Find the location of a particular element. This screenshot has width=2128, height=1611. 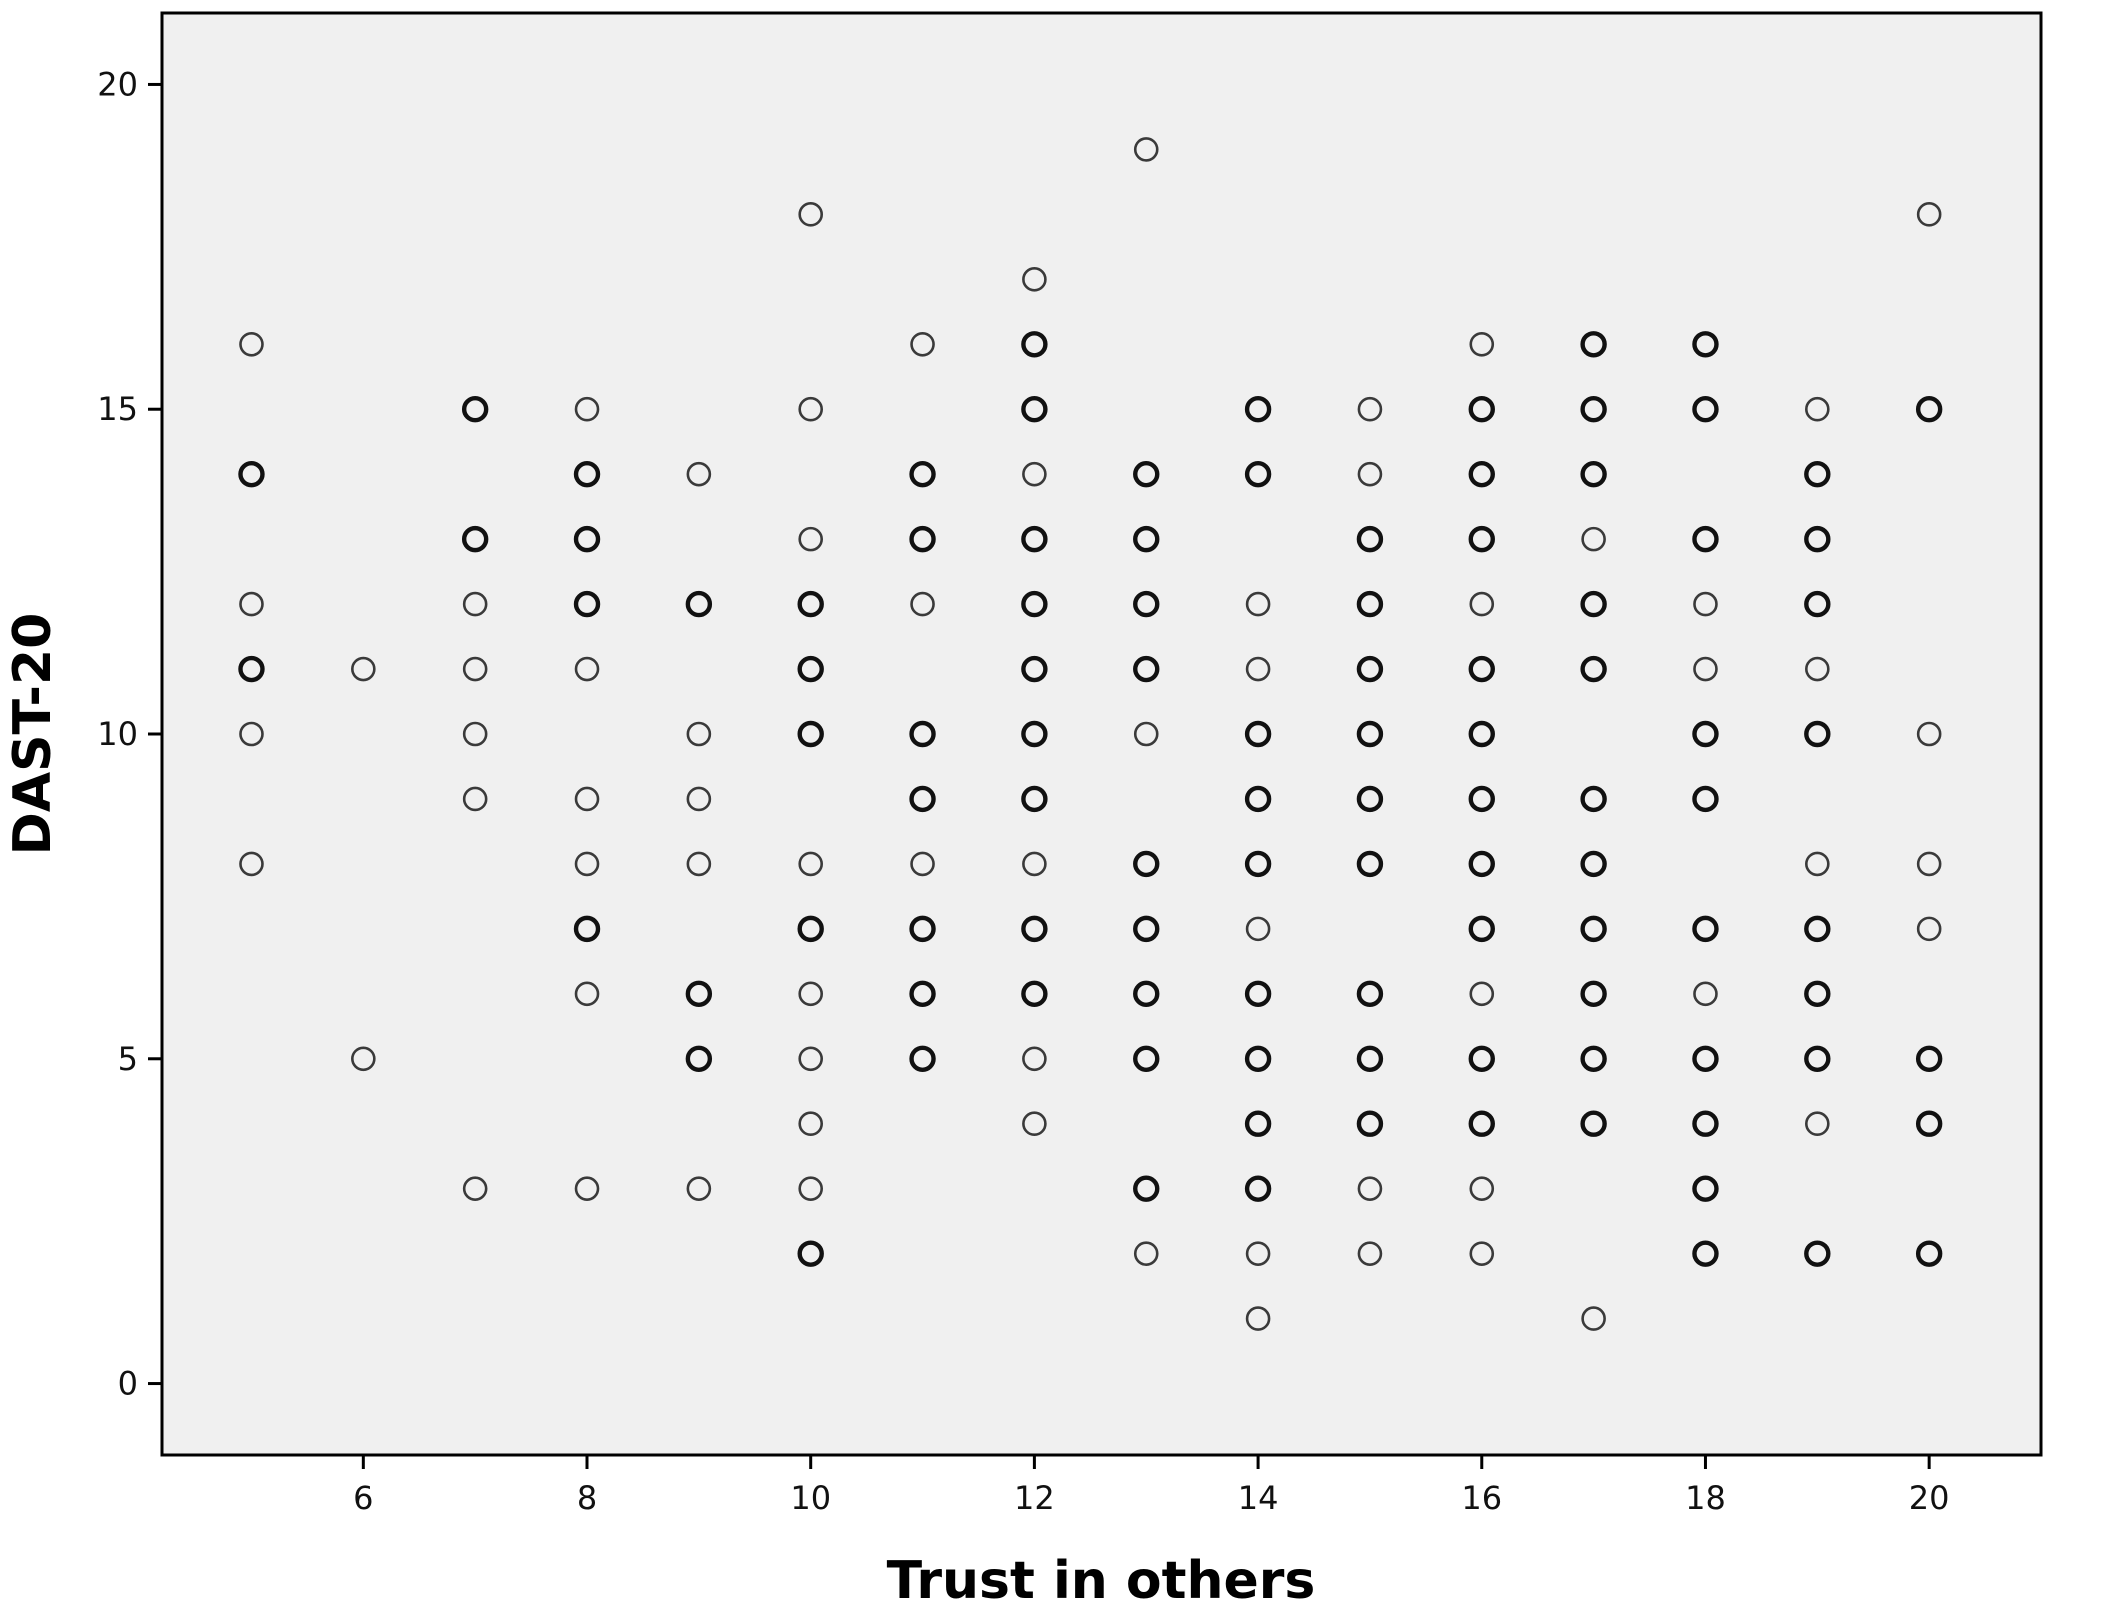

x-tick-label: 16 is located at coordinates (1481, 1498).